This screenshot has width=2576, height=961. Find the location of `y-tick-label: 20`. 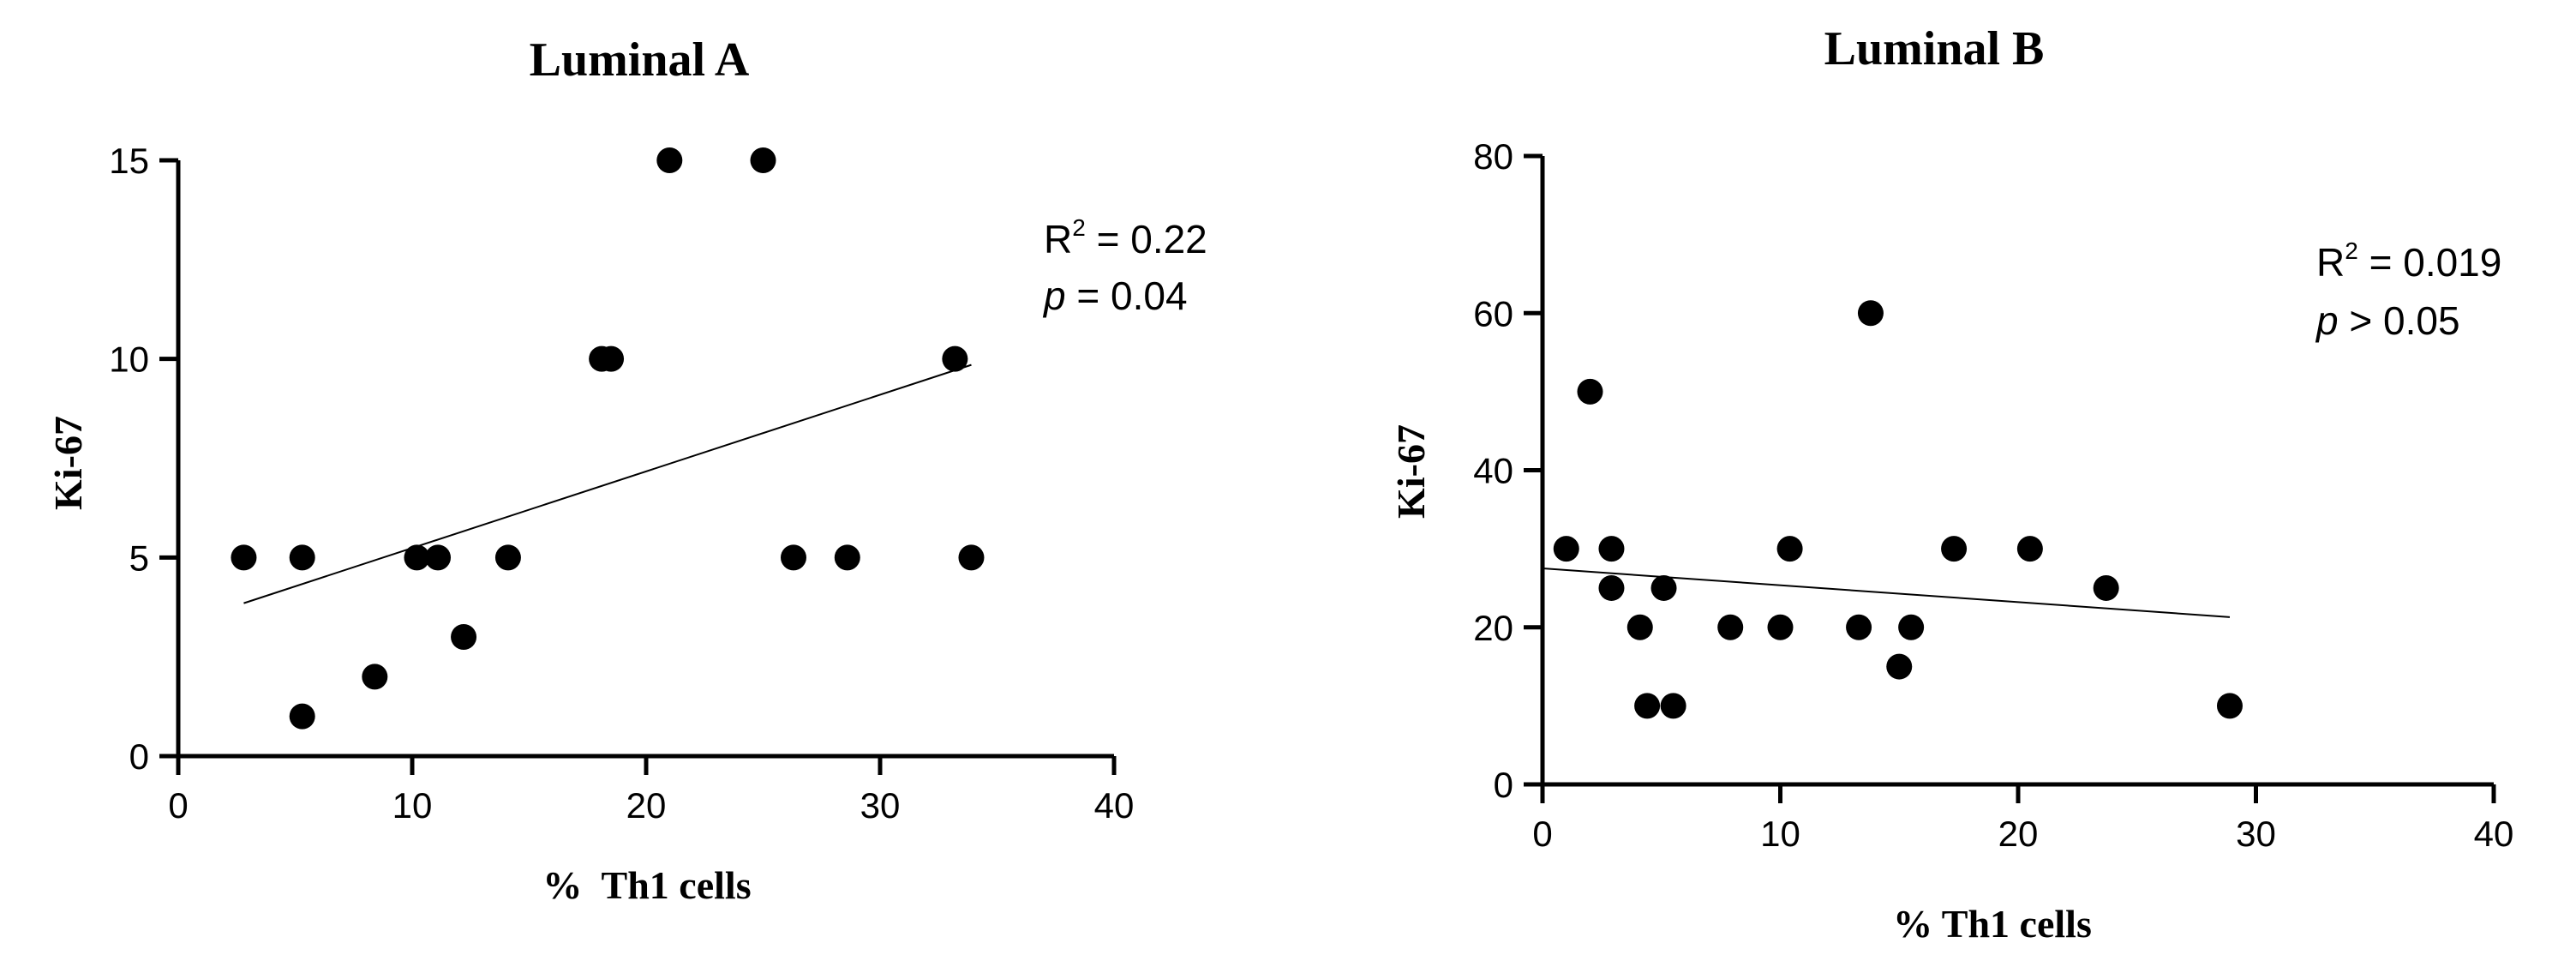

y-tick-label: 20 is located at coordinates (1493, 628).